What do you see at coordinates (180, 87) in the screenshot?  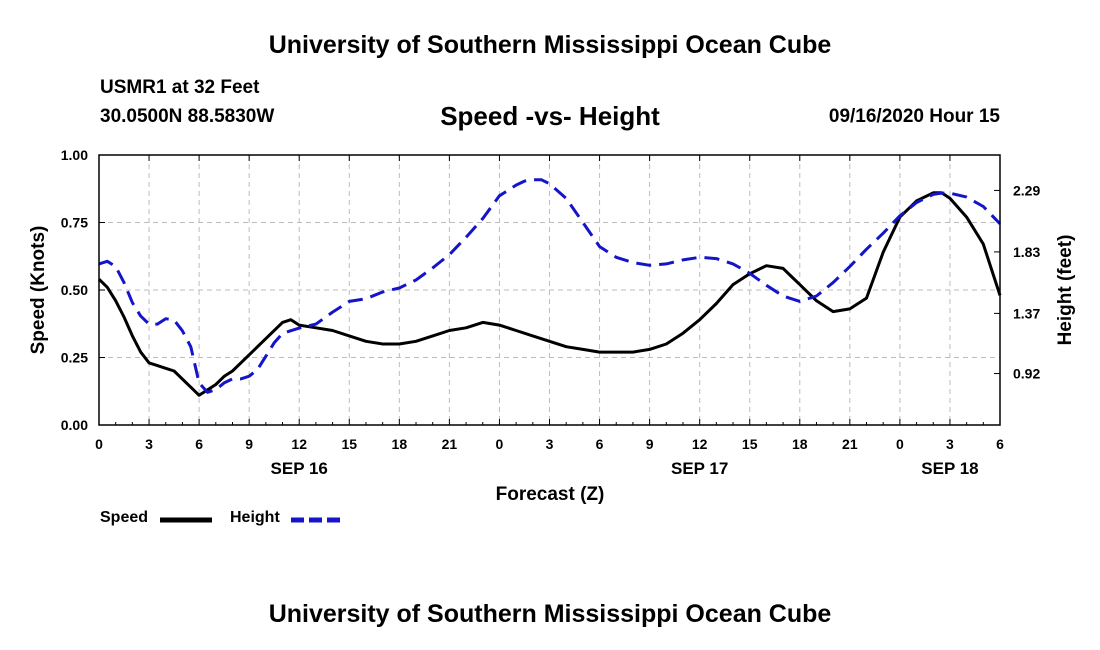 I see `station-name: USMR1 at 32 Feet` at bounding box center [180, 87].